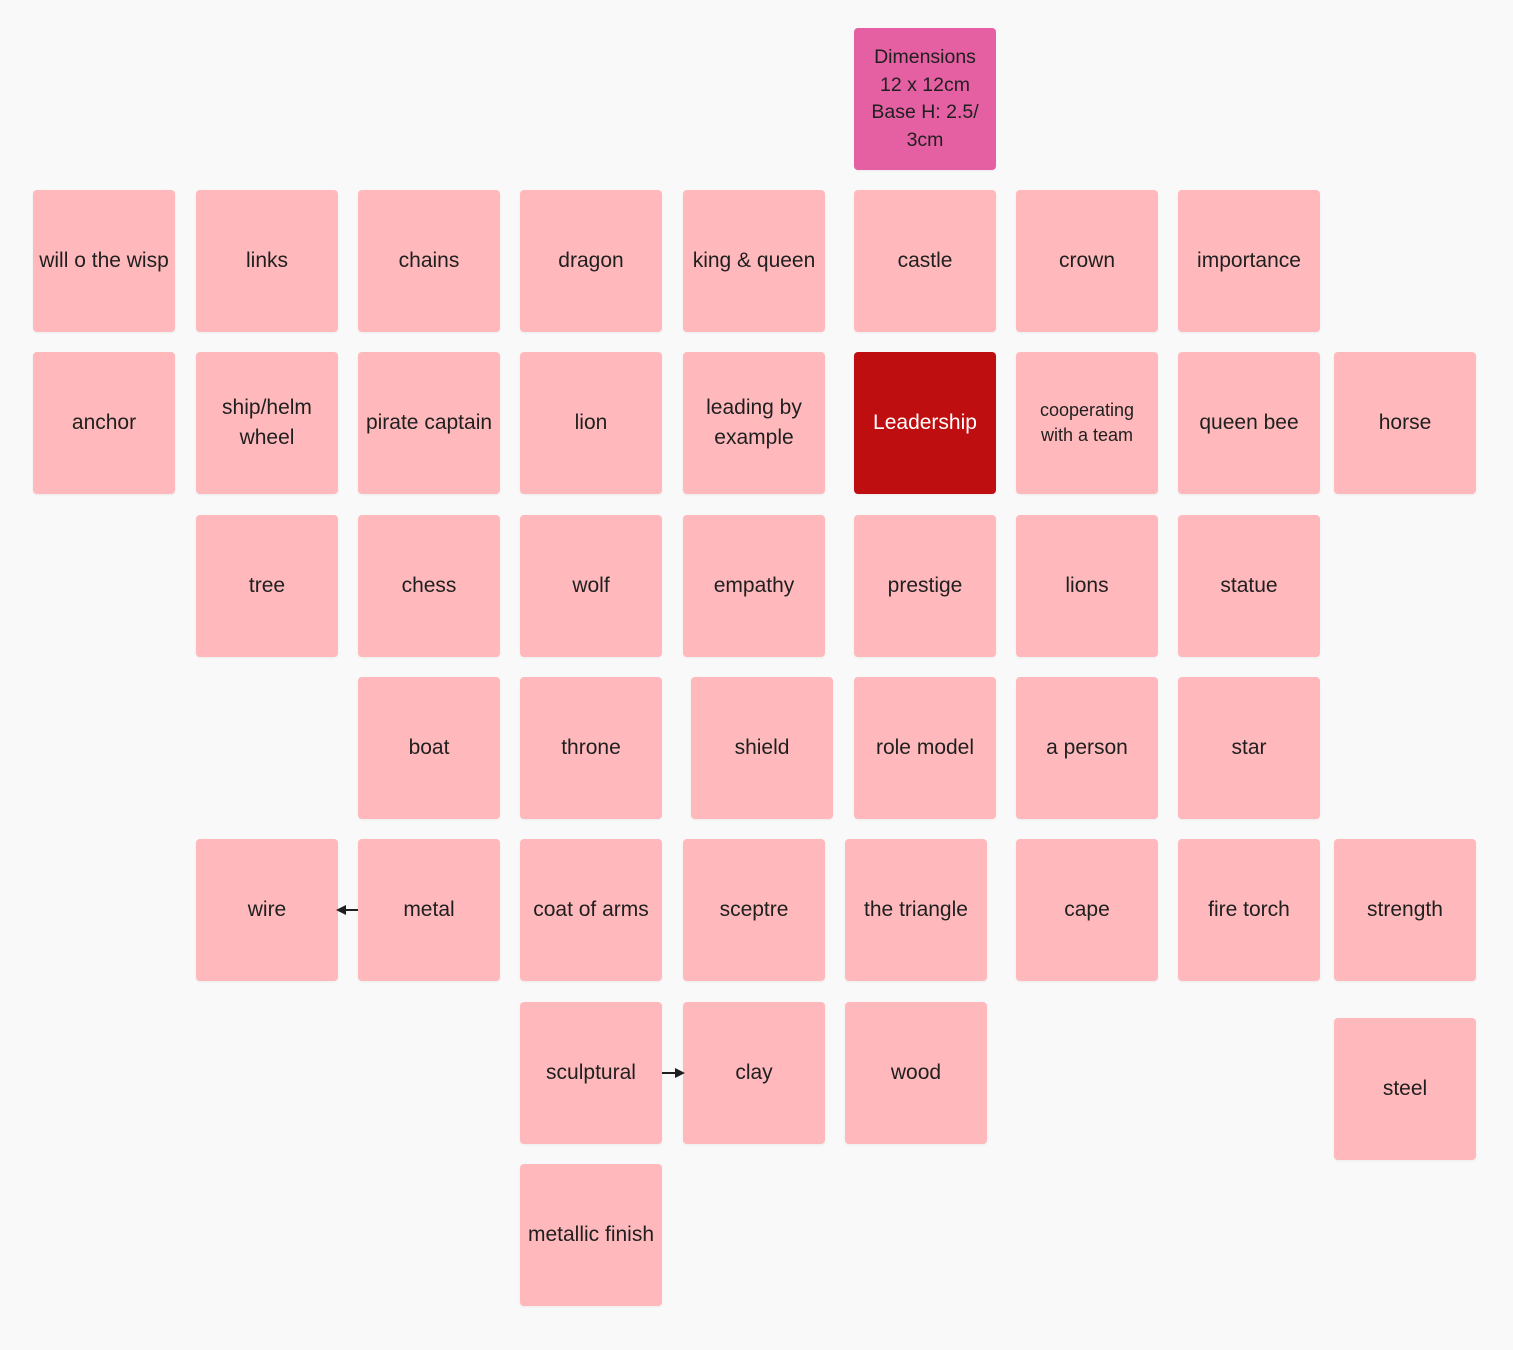 The image size is (1513, 1350). I want to click on sticky-note-chess: chess, so click(429, 586).